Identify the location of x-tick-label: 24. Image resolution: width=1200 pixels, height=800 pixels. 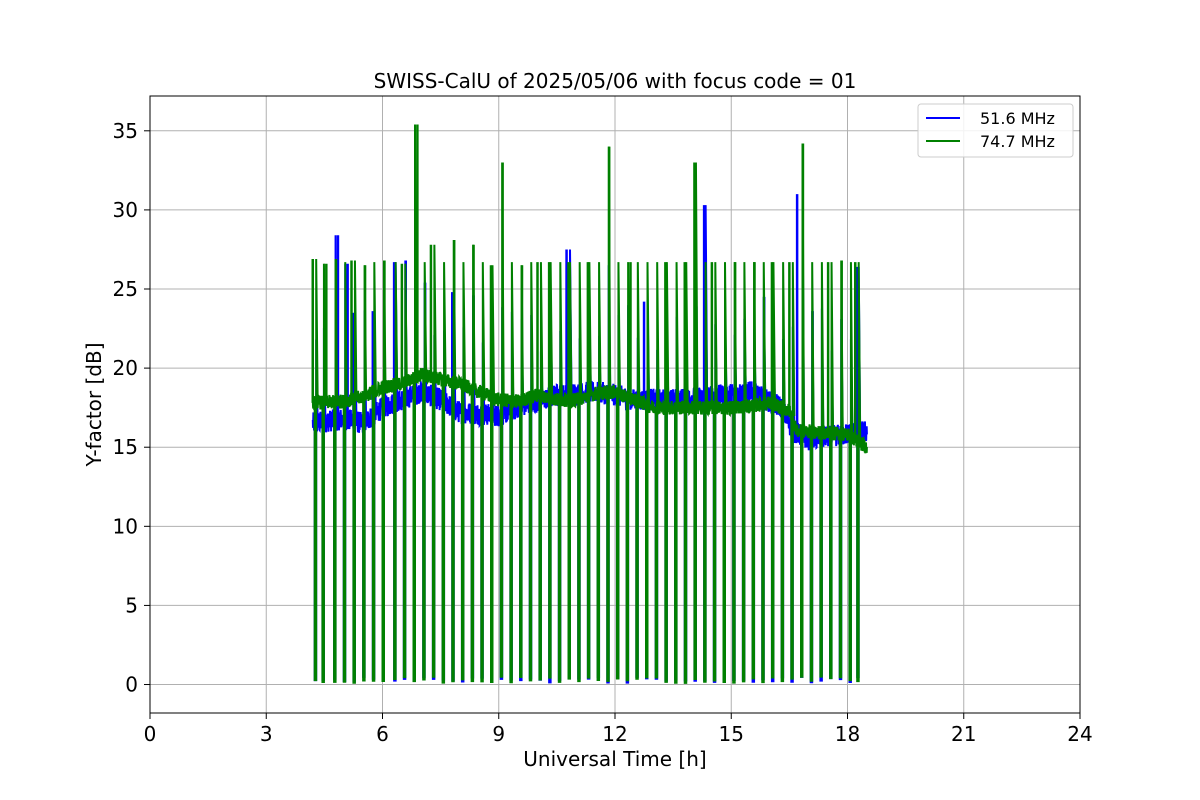
(1079, 734).